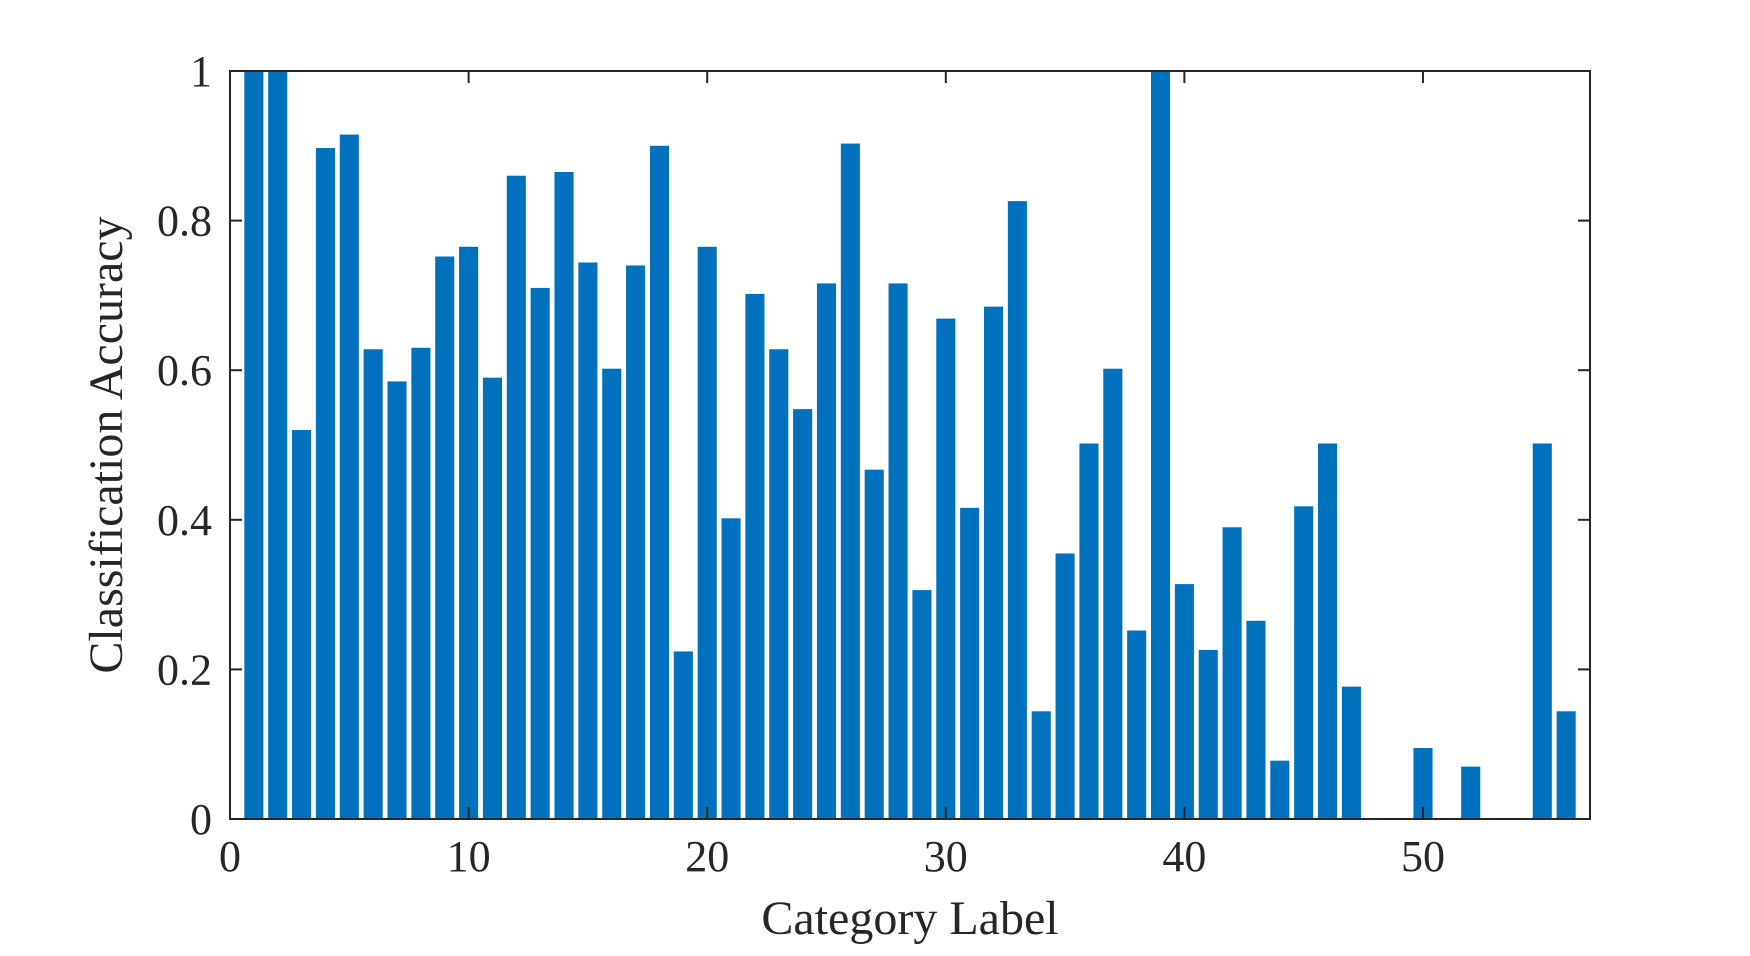 The image size is (1750, 956). I want to click on y-tick-label-1: 1, so click(201, 71).